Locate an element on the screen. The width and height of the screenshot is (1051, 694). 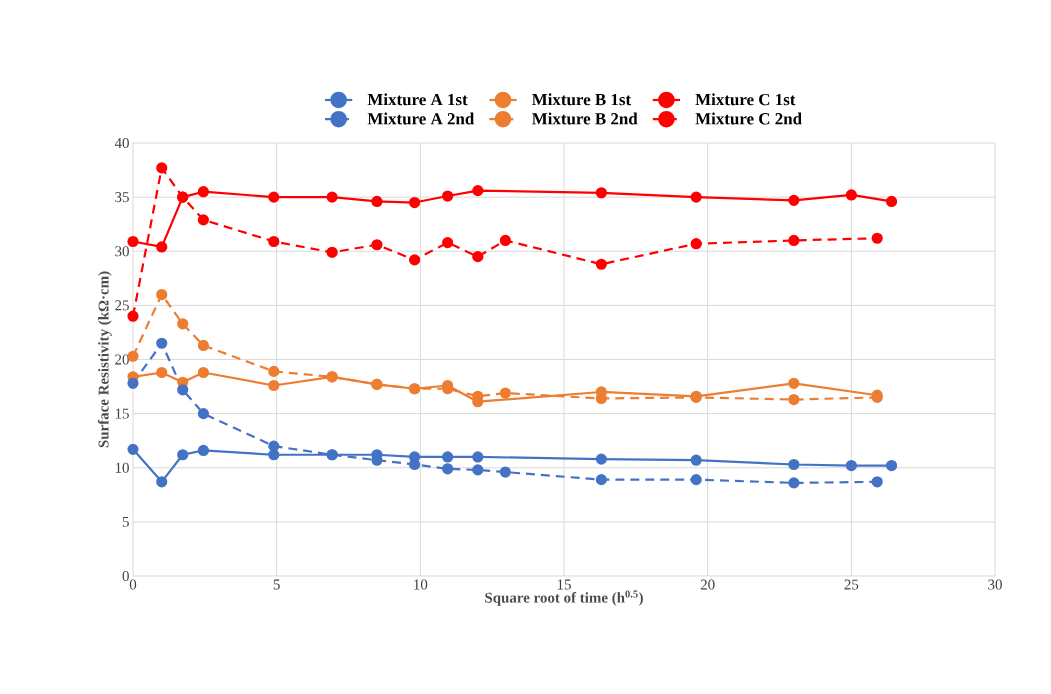
y-tick-label: 5 is located at coordinates (125, 521).